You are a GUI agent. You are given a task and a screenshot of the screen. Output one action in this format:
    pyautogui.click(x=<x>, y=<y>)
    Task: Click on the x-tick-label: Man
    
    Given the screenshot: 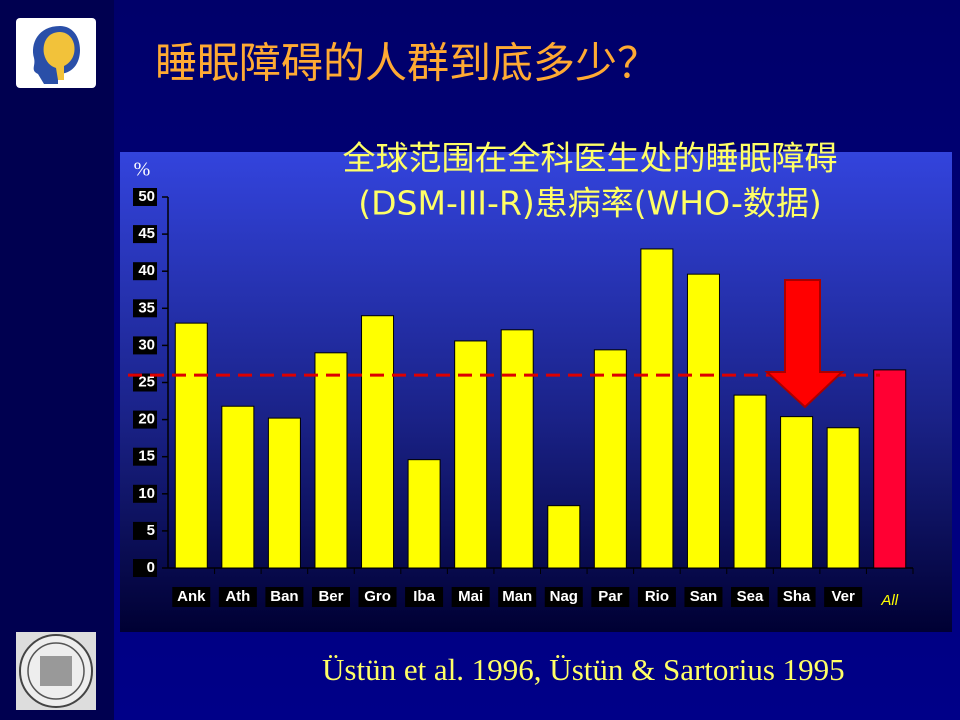 What is the action you would take?
    pyautogui.click(x=517, y=596)
    